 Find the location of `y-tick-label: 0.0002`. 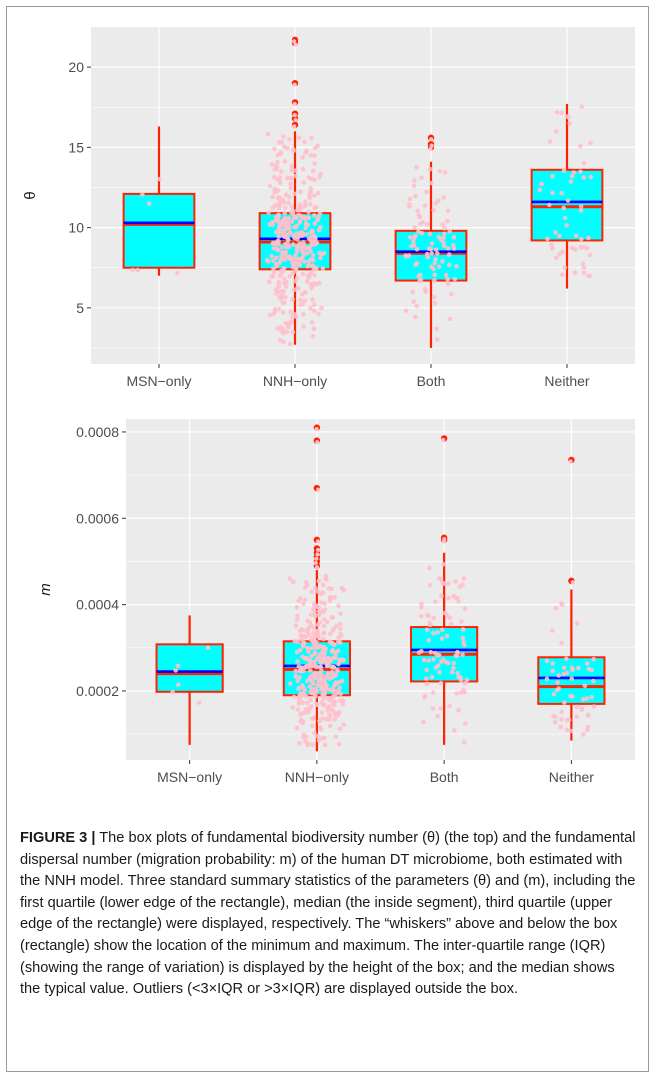

y-tick-label: 0.0002 is located at coordinates (97, 691).